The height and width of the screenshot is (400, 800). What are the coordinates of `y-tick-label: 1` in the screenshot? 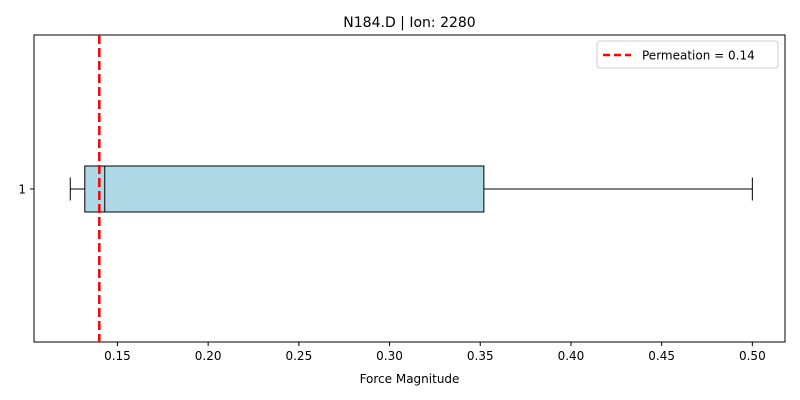 It's located at (22, 190).